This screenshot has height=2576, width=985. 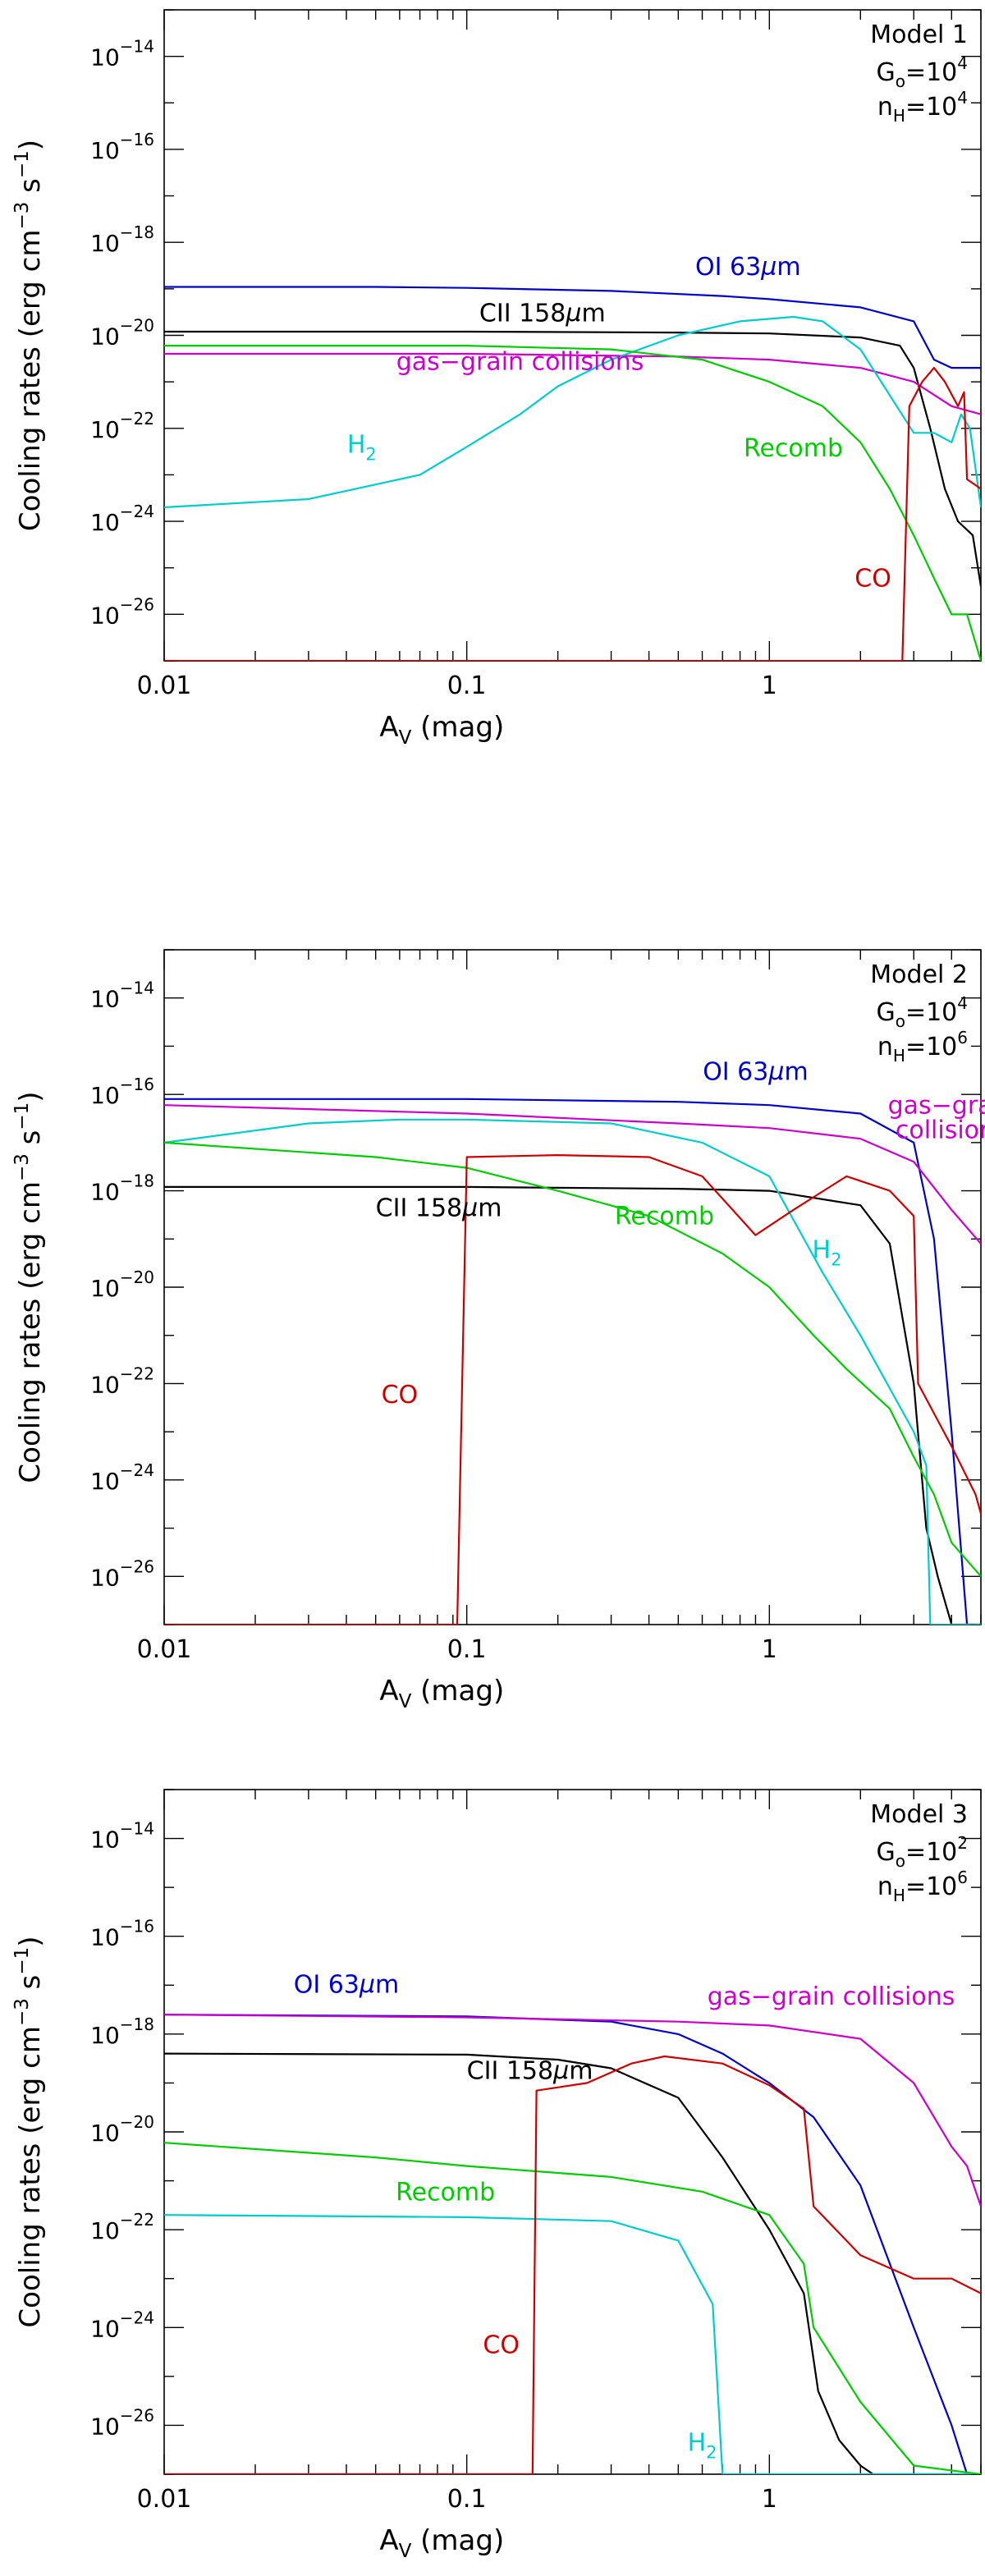 What do you see at coordinates (923, 107) in the screenshot?
I see `model-nh: nH=104` at bounding box center [923, 107].